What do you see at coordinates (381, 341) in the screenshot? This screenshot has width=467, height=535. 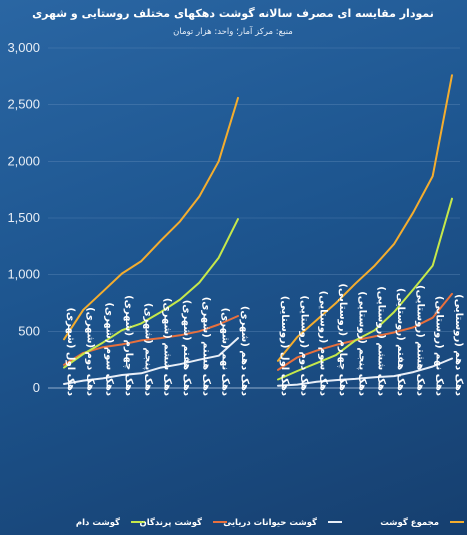 I see `x-tick-label: دهک ششم (روستایی)` at bounding box center [381, 341].